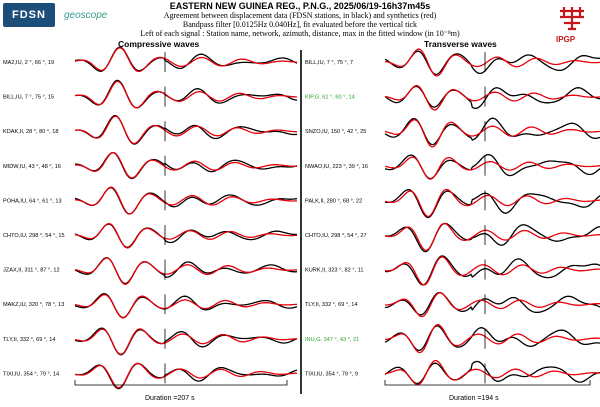 Image resolution: width=600 pixels, height=407 pixels. Describe the element at coordinates (333, 201) in the screenshot. I see `trace-label: PALK,II, 280 °, 68 °, 22` at that location.